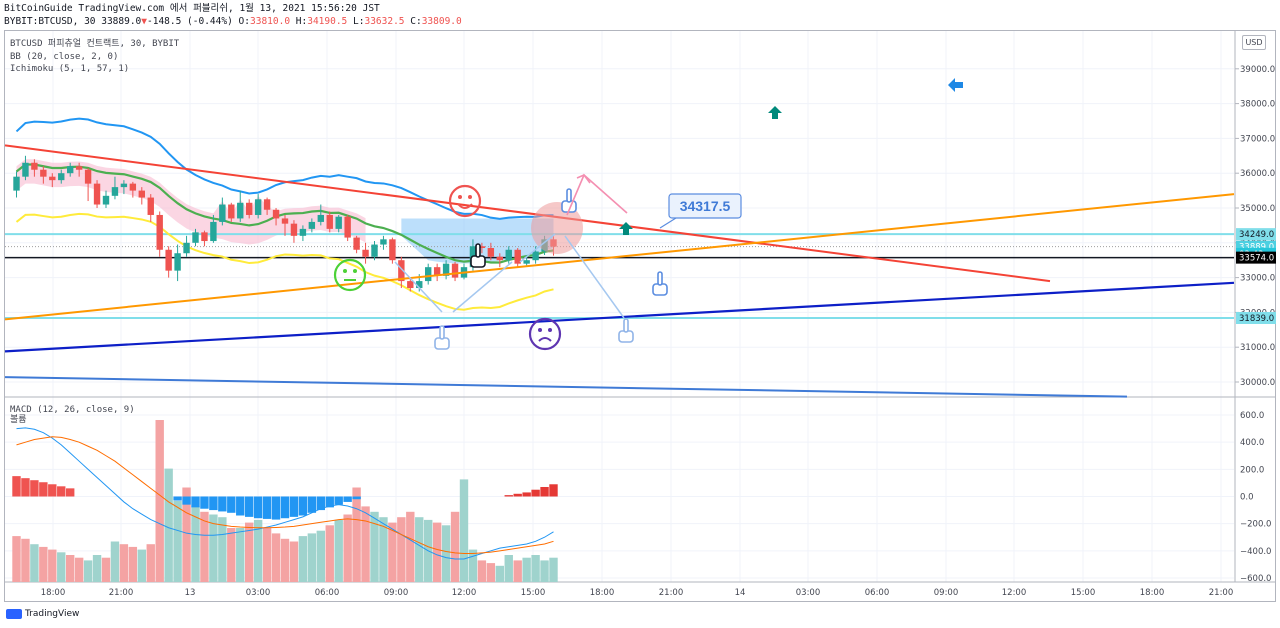 Image resolution: width=1280 pixels, height=628 pixels. Describe the element at coordinates (550, 330) in the screenshot. I see `smiley-dizzy-icon-eye-right` at that location.